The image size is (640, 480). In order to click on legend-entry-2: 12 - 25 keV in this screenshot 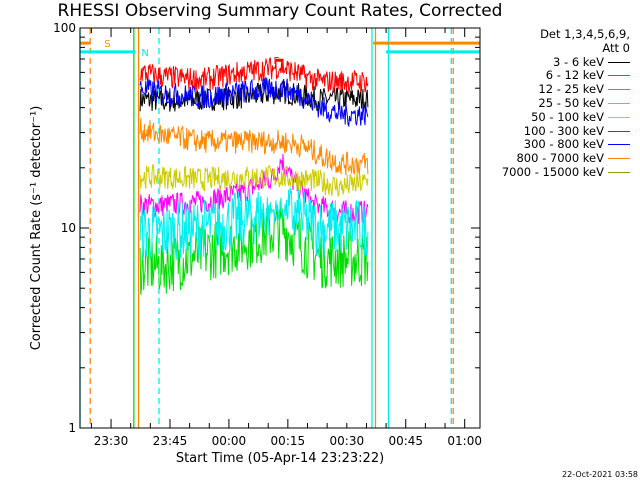, I will do `click(556, 89)`.